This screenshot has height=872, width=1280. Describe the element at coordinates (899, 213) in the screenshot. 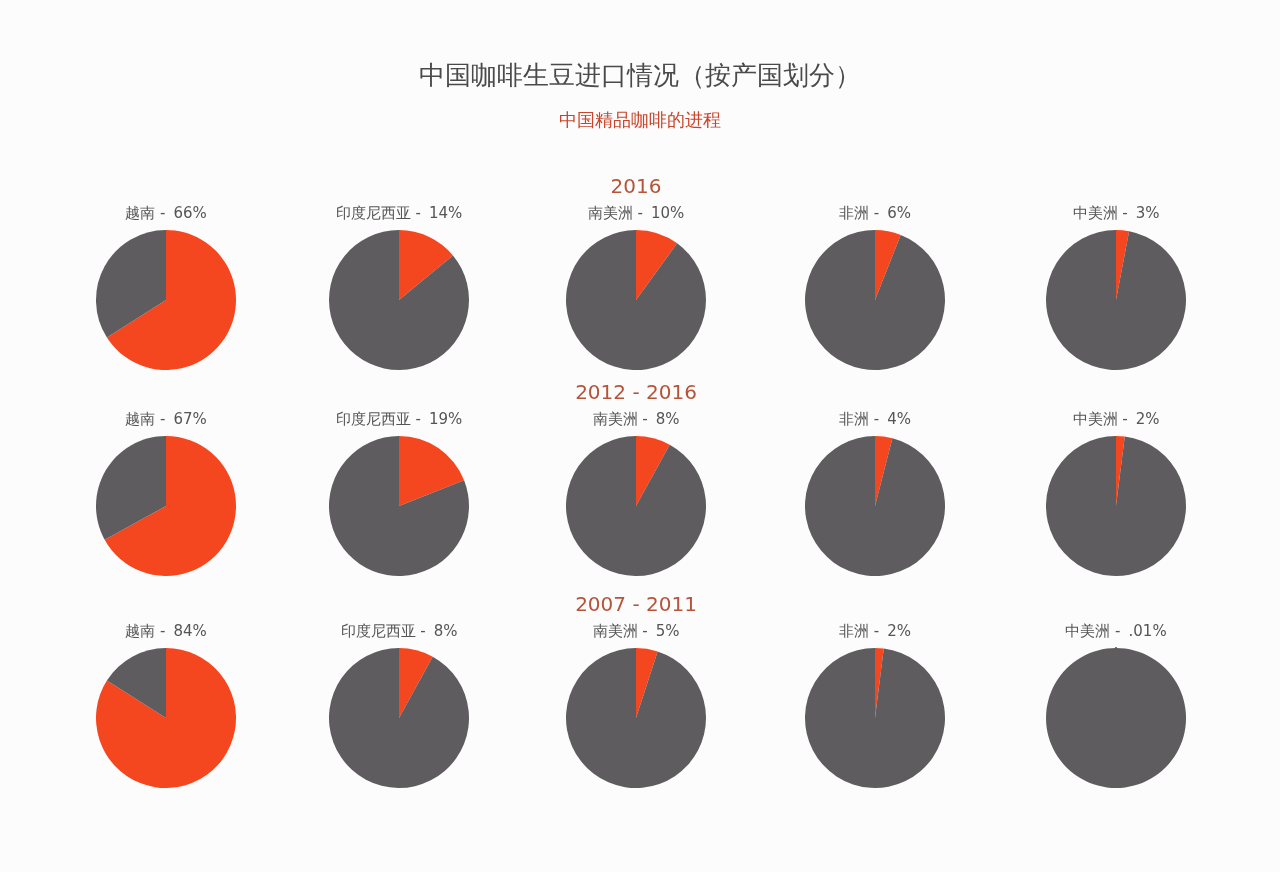

I see `data-label: 6%` at that location.